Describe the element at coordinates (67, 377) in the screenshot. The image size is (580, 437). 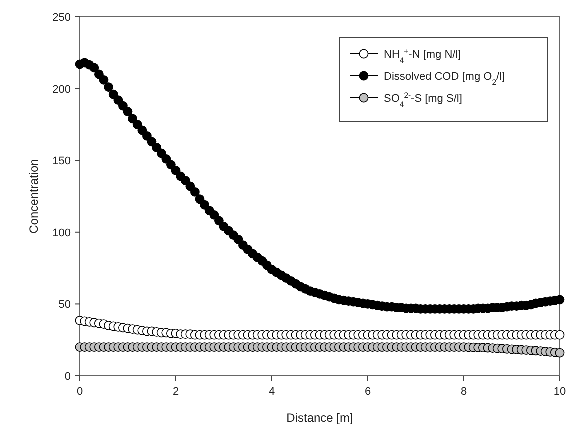
I see `y-tick-label: 0` at that location.